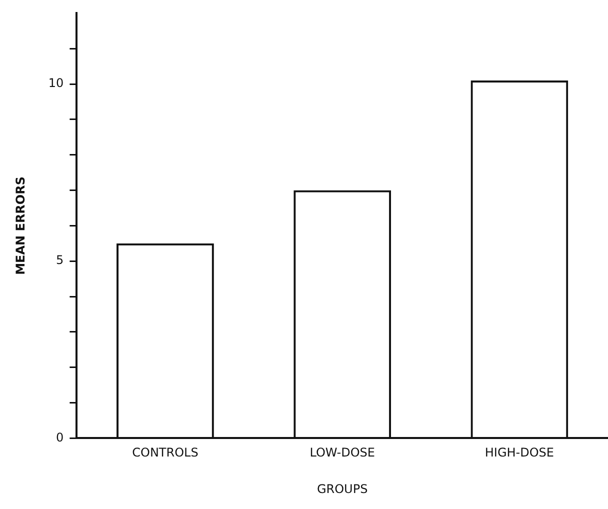 This screenshot has width=608, height=509. I want to click on y-tick-label: 5, so click(60, 260).